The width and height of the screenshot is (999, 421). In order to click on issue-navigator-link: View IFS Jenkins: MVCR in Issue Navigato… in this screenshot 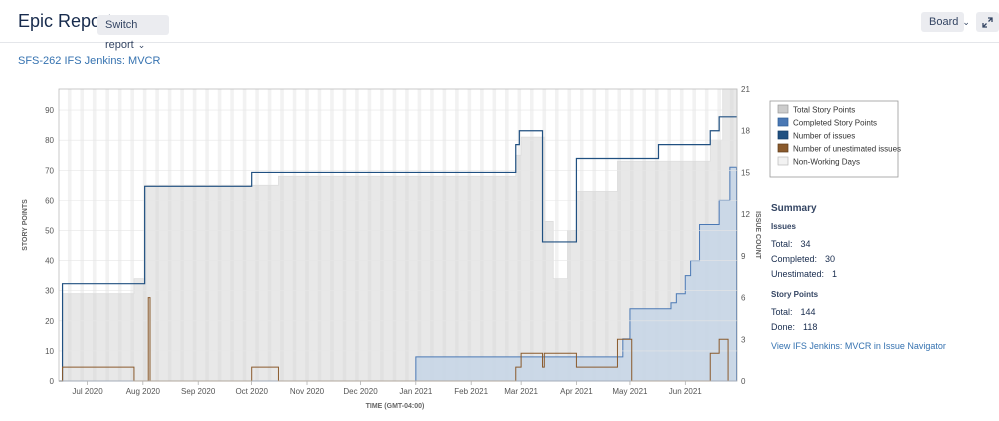, I will do `click(858, 346)`.